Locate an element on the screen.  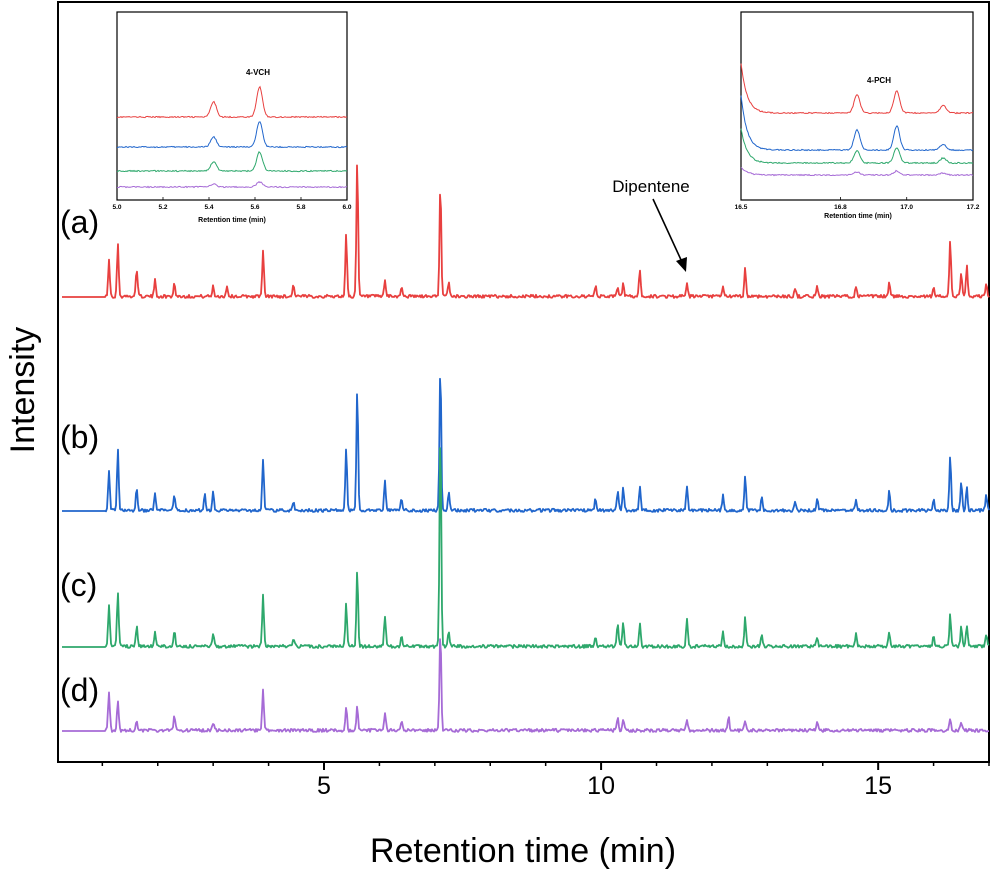
inset-4pch-xlabel: Retention time (min) is located at coordinates (858, 216).